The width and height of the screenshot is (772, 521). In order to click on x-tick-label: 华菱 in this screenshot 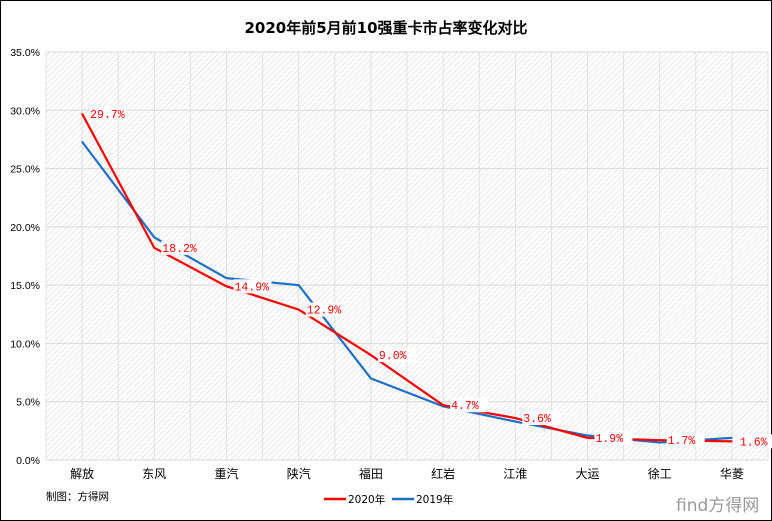, I will do `click(732, 474)`.